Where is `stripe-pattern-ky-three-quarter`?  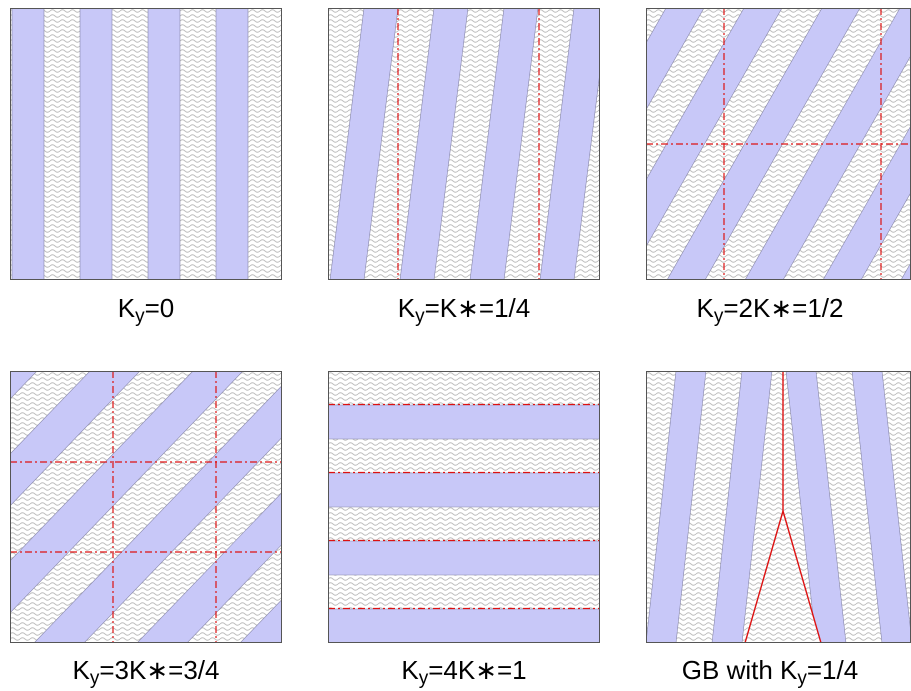
stripe-pattern-ky-three-quarter is located at coordinates (146, 507).